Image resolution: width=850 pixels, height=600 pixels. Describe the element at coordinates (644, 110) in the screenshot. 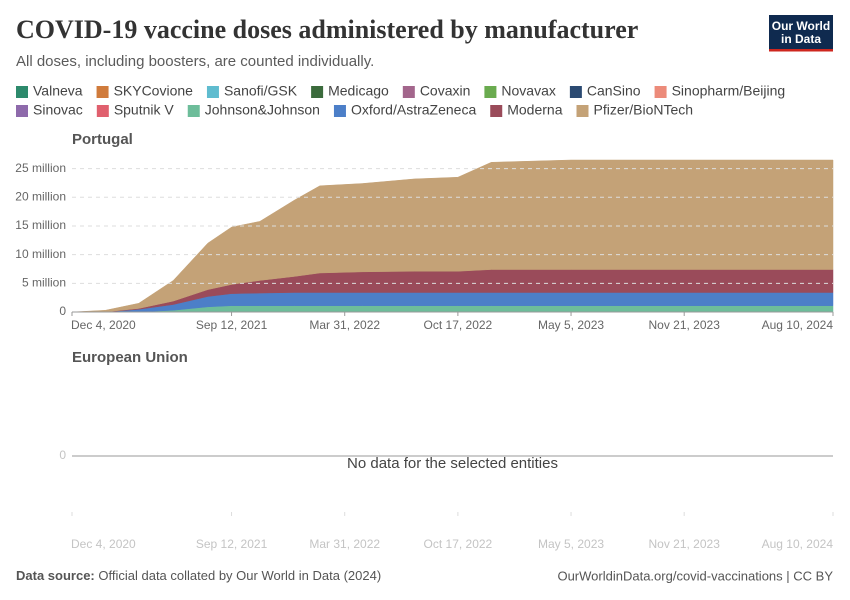

I see `legend-label: Pfizer/BioNTech` at that location.